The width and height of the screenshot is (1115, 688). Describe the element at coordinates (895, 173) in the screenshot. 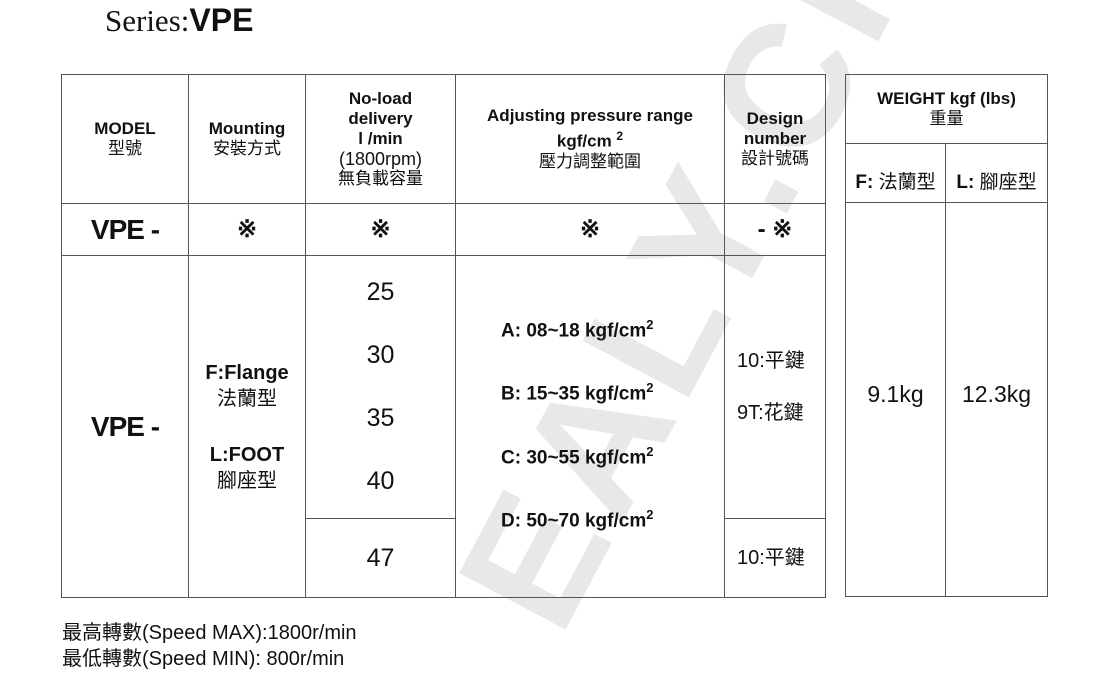

I see `weight-col-flange: F: 法蘭型` at that location.